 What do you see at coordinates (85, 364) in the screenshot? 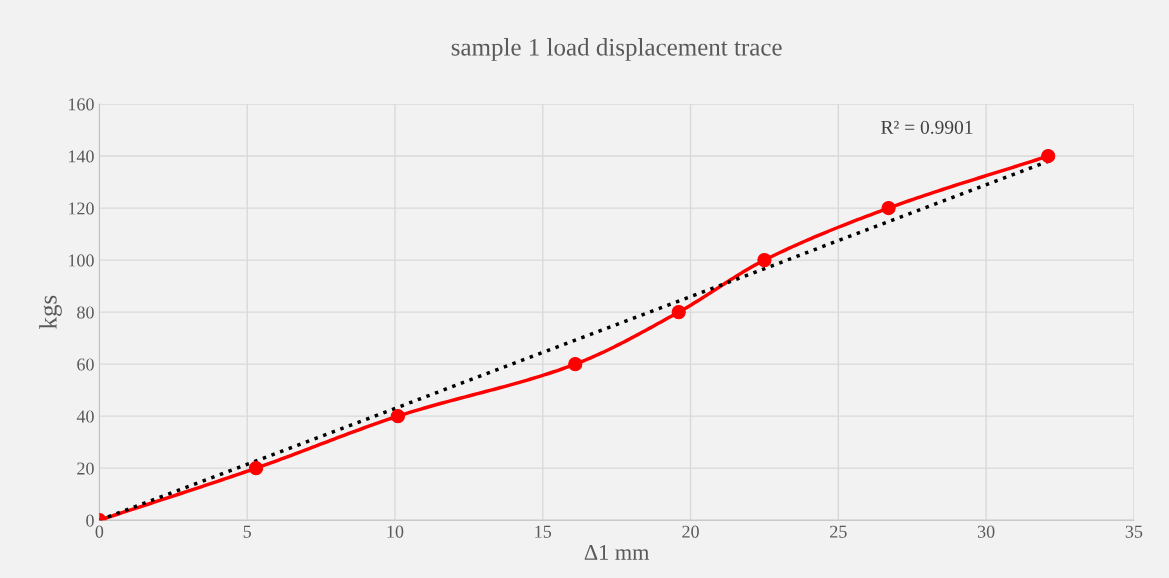
I see `y-tick-label: 60` at bounding box center [85, 364].